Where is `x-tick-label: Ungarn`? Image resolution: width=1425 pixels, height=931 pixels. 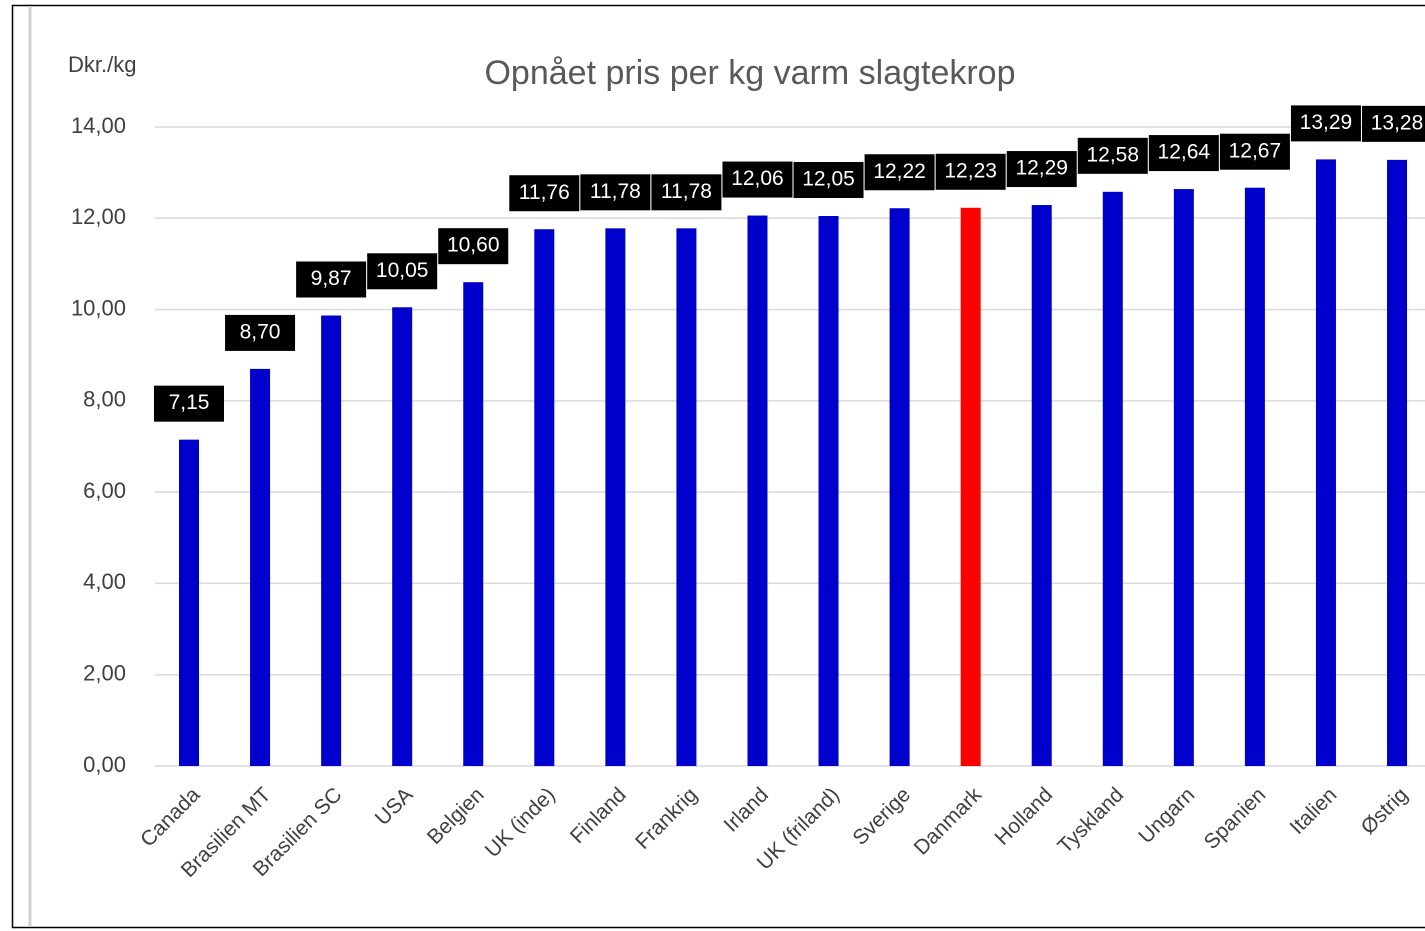 x-tick-label: Ungarn is located at coordinates (1166, 815).